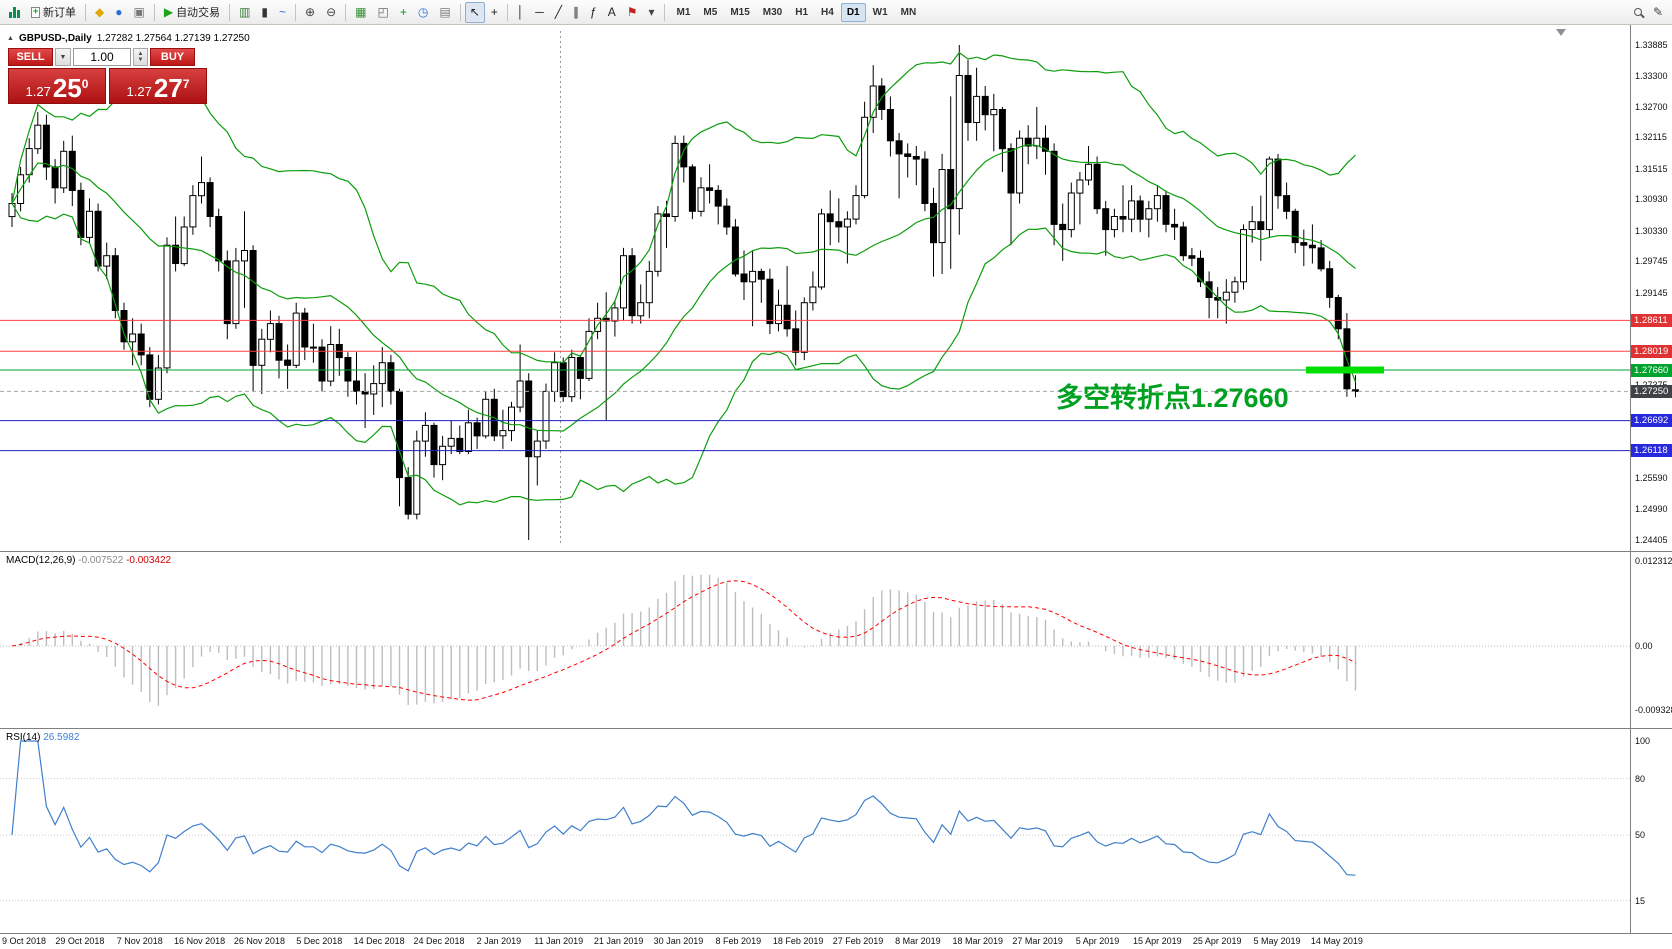 The width and height of the screenshot is (1672, 949). Describe the element at coordinates (678, 941) in the screenshot. I see `date-axis-label: 30 Jan 2019` at that location.